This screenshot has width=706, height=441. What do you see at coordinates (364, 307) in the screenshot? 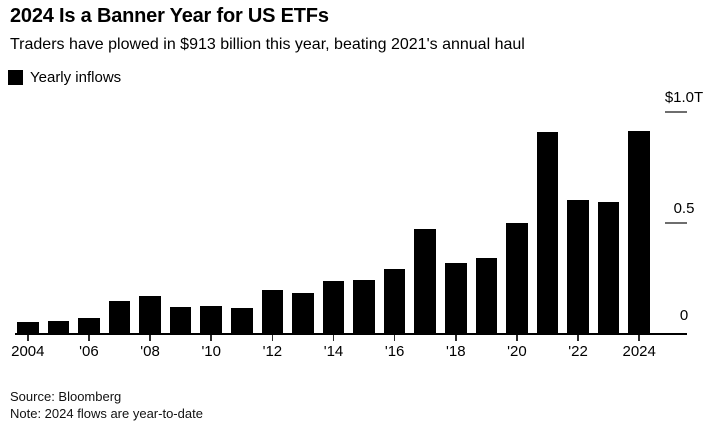
I see `bar-2015` at bounding box center [364, 307].